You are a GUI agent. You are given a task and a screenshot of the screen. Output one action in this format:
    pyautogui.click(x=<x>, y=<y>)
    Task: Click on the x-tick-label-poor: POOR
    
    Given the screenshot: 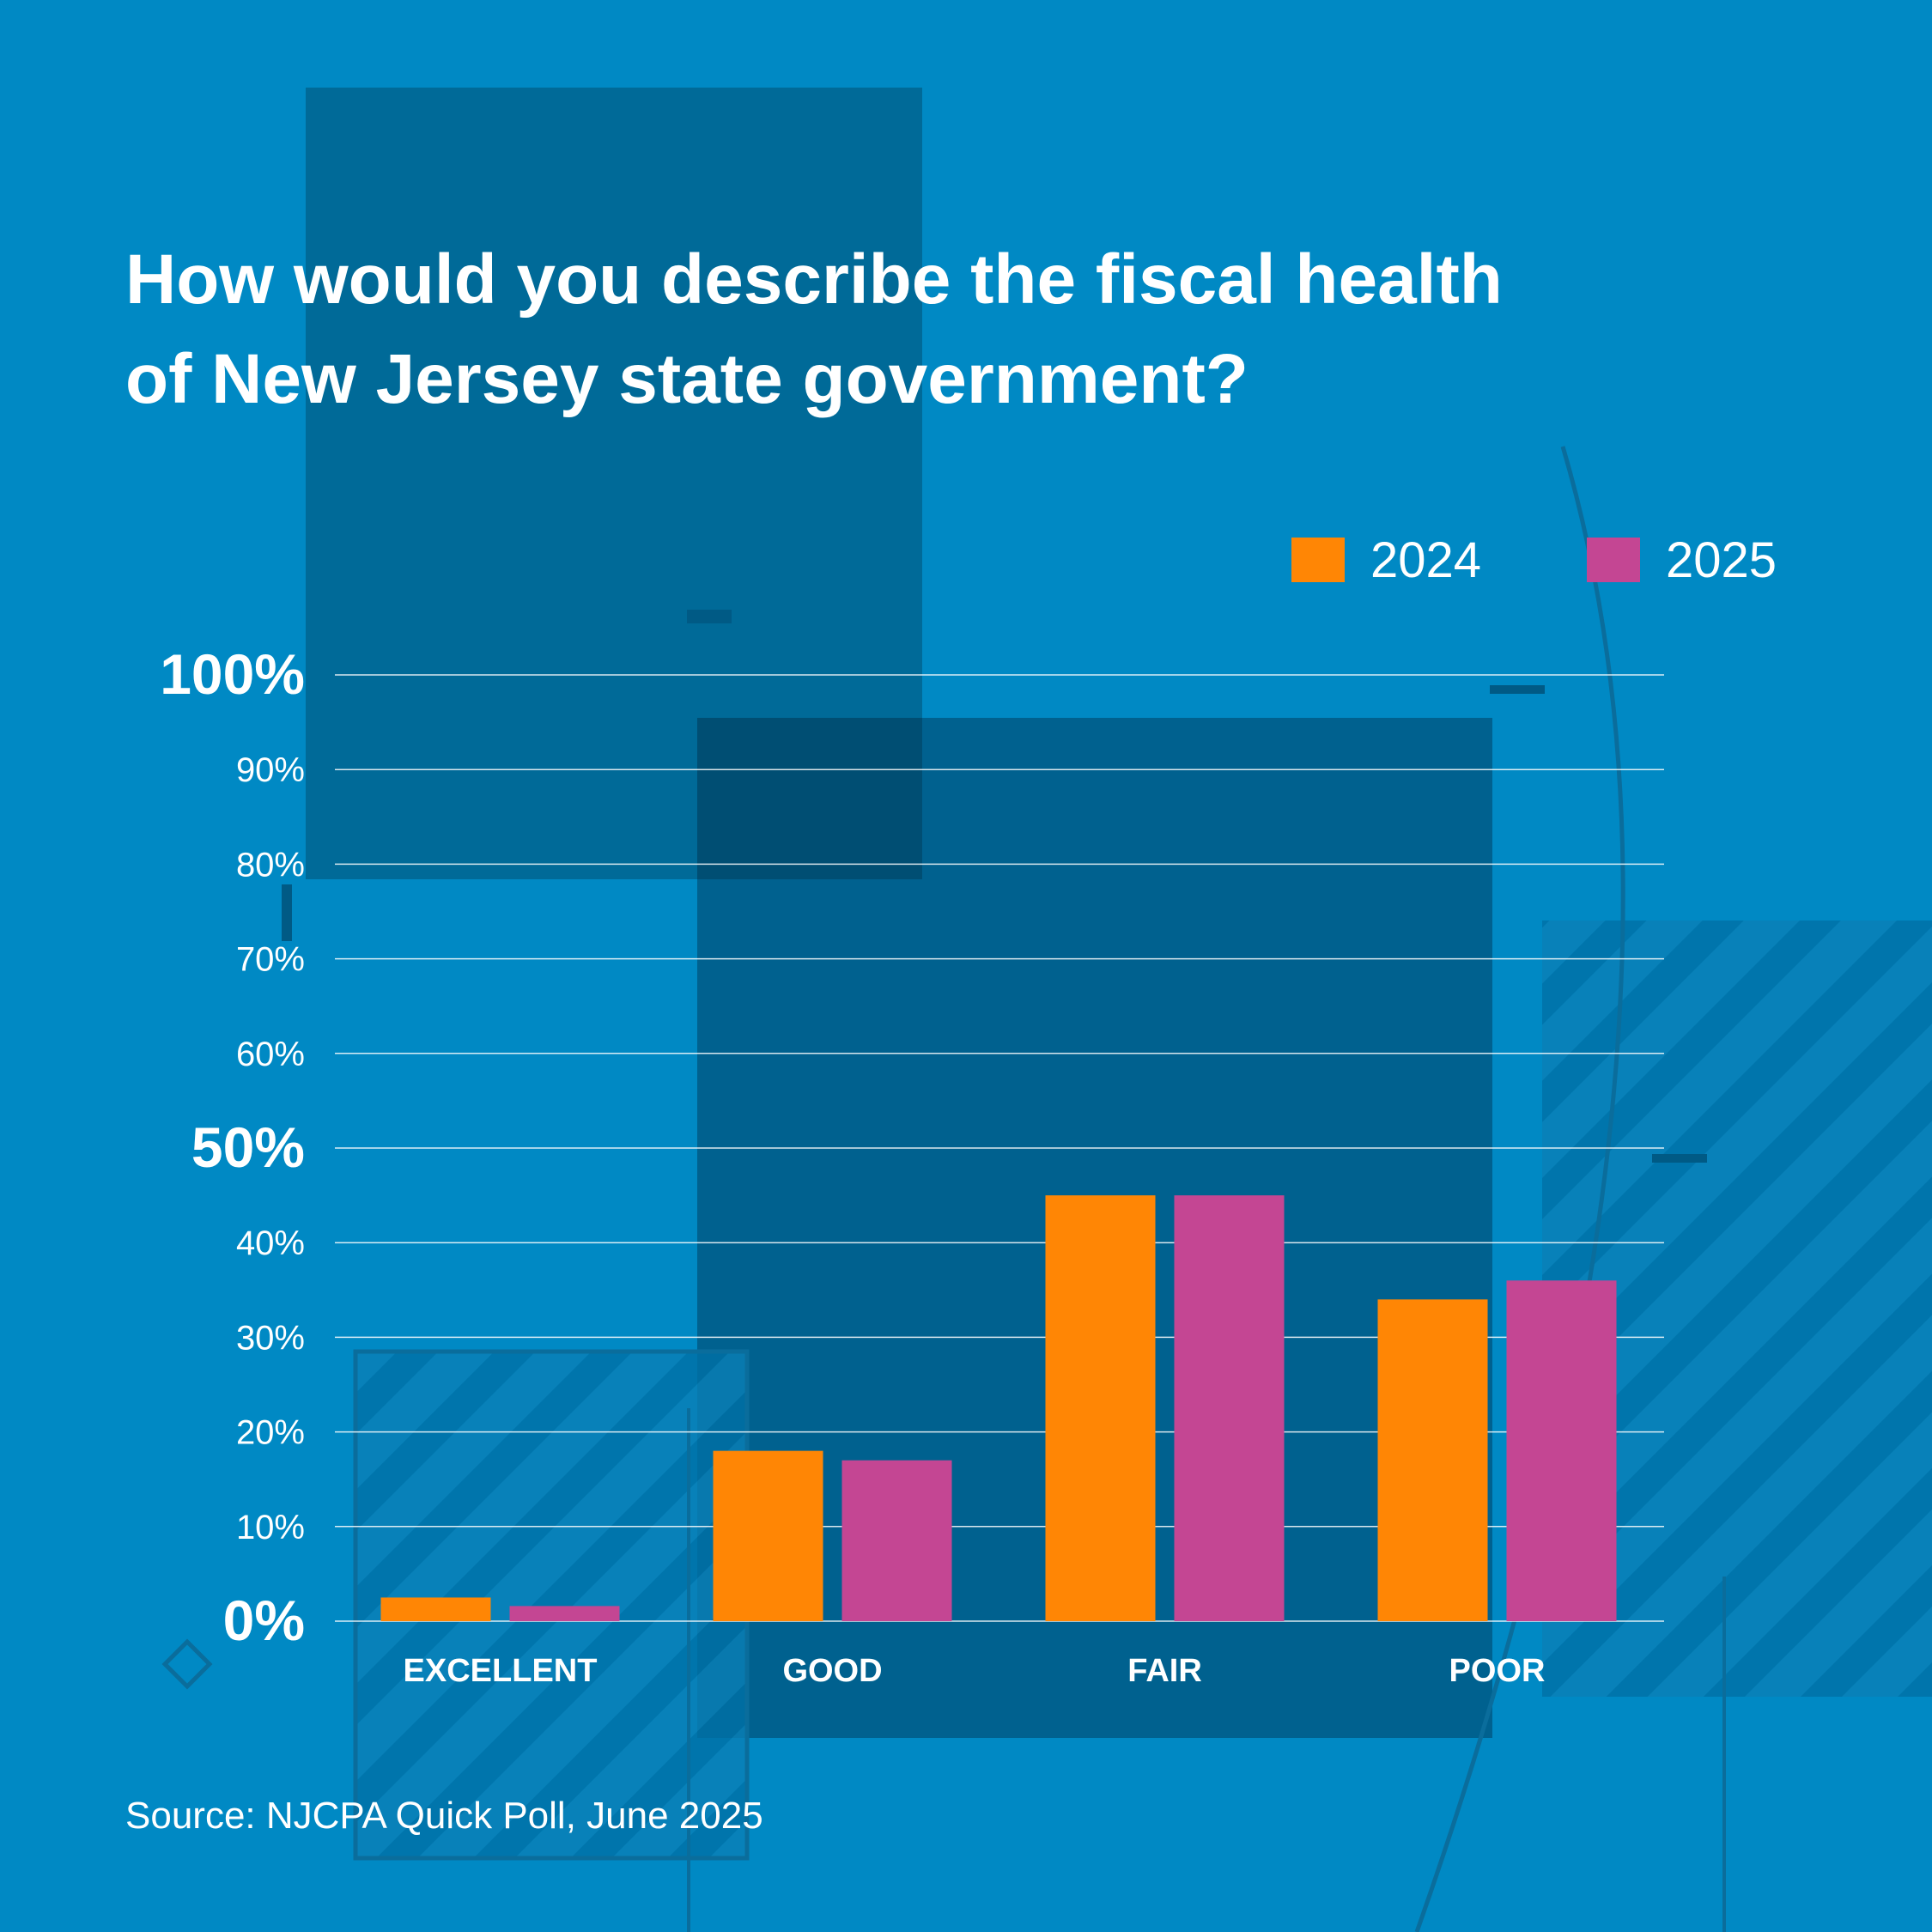 What is the action you would take?
    pyautogui.click(x=1497, y=1671)
    